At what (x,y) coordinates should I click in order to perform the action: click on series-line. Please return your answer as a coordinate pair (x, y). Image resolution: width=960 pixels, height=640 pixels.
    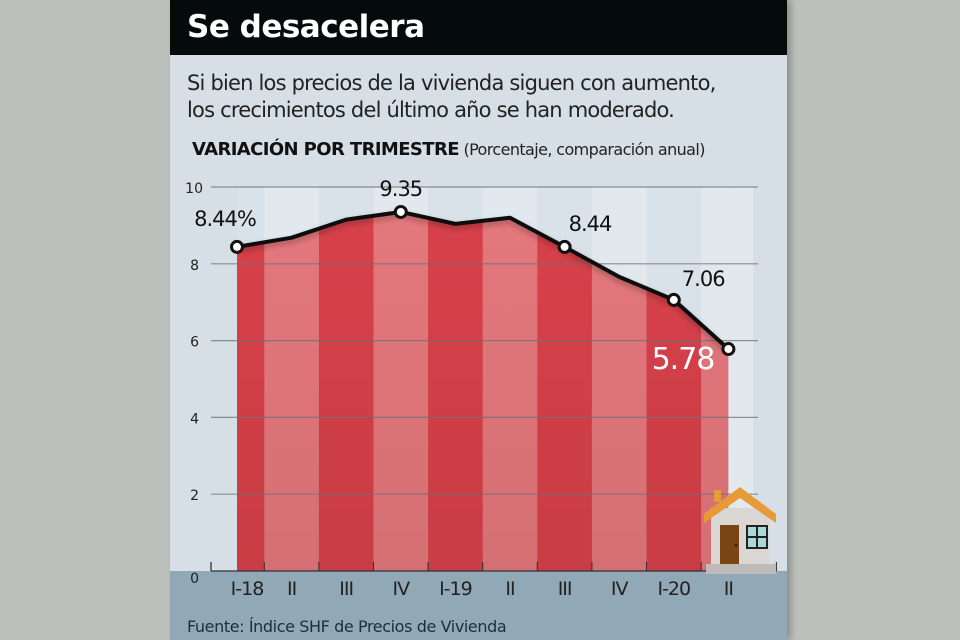
    Looking at the image, I should click on (483, 280).